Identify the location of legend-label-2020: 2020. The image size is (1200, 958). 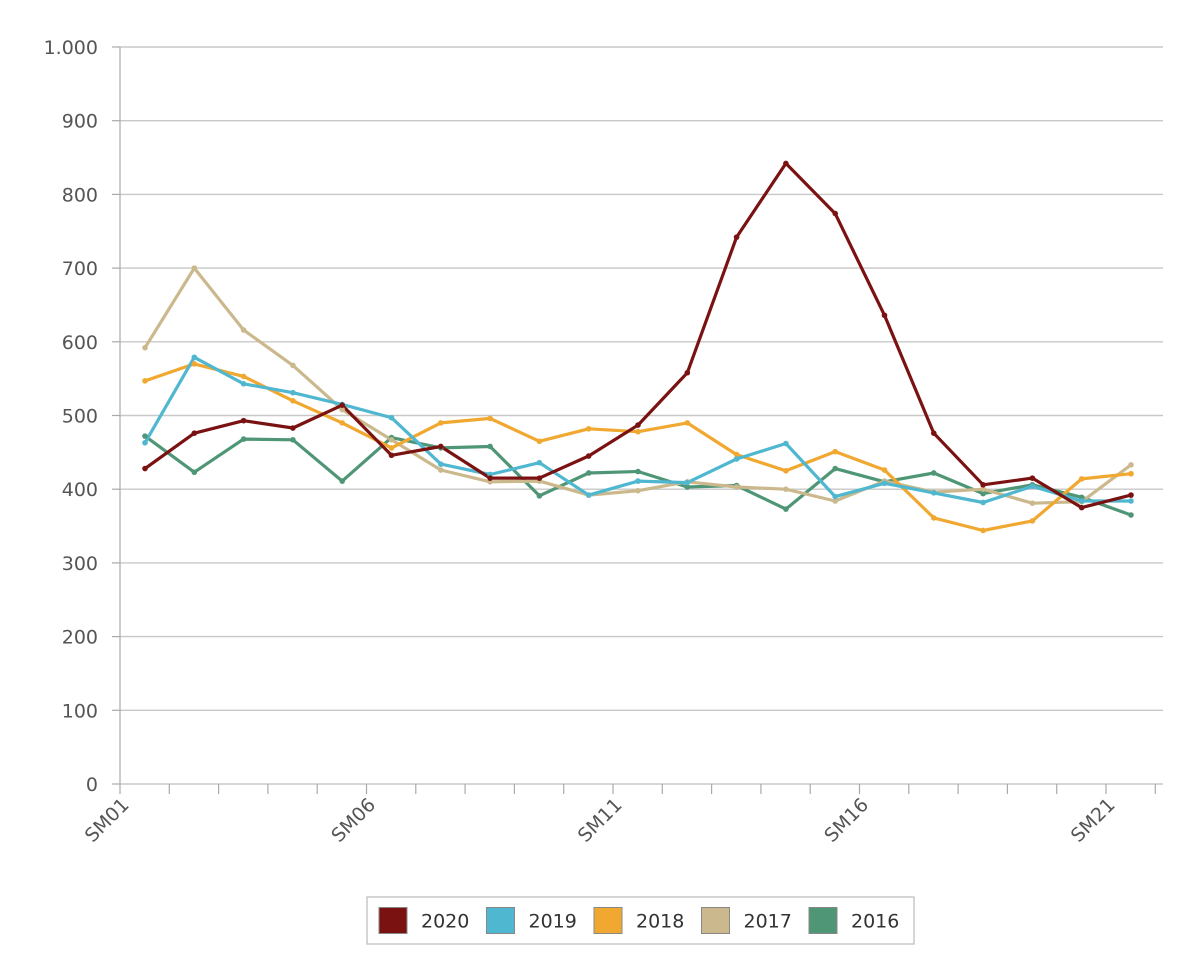
(445, 922).